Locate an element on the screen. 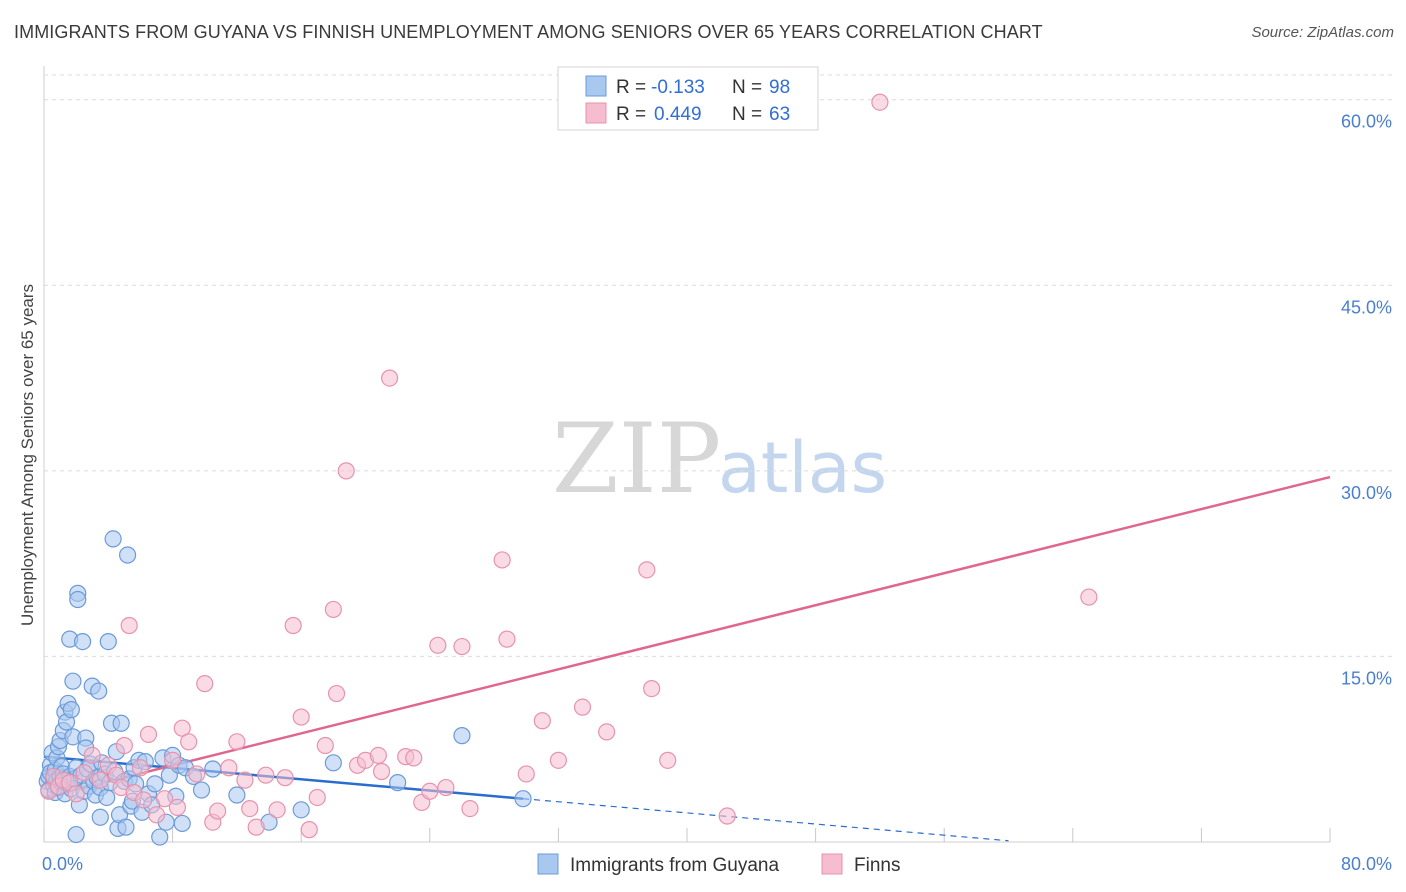 The image size is (1406, 892). watermark: ZIP atlas is located at coordinates (719, 459).